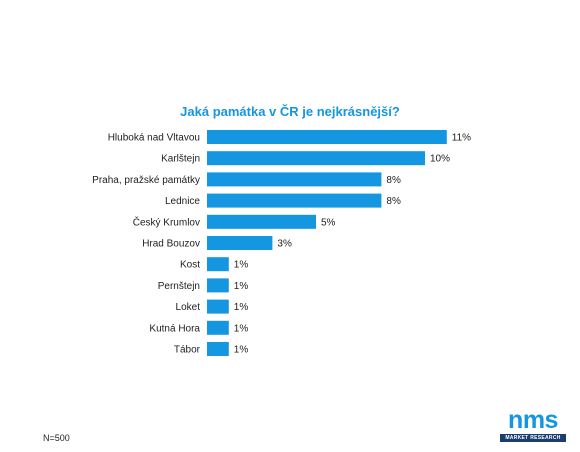  What do you see at coordinates (533, 438) in the screenshot?
I see `logo-subtitle: MARKET RESEARCH` at bounding box center [533, 438].